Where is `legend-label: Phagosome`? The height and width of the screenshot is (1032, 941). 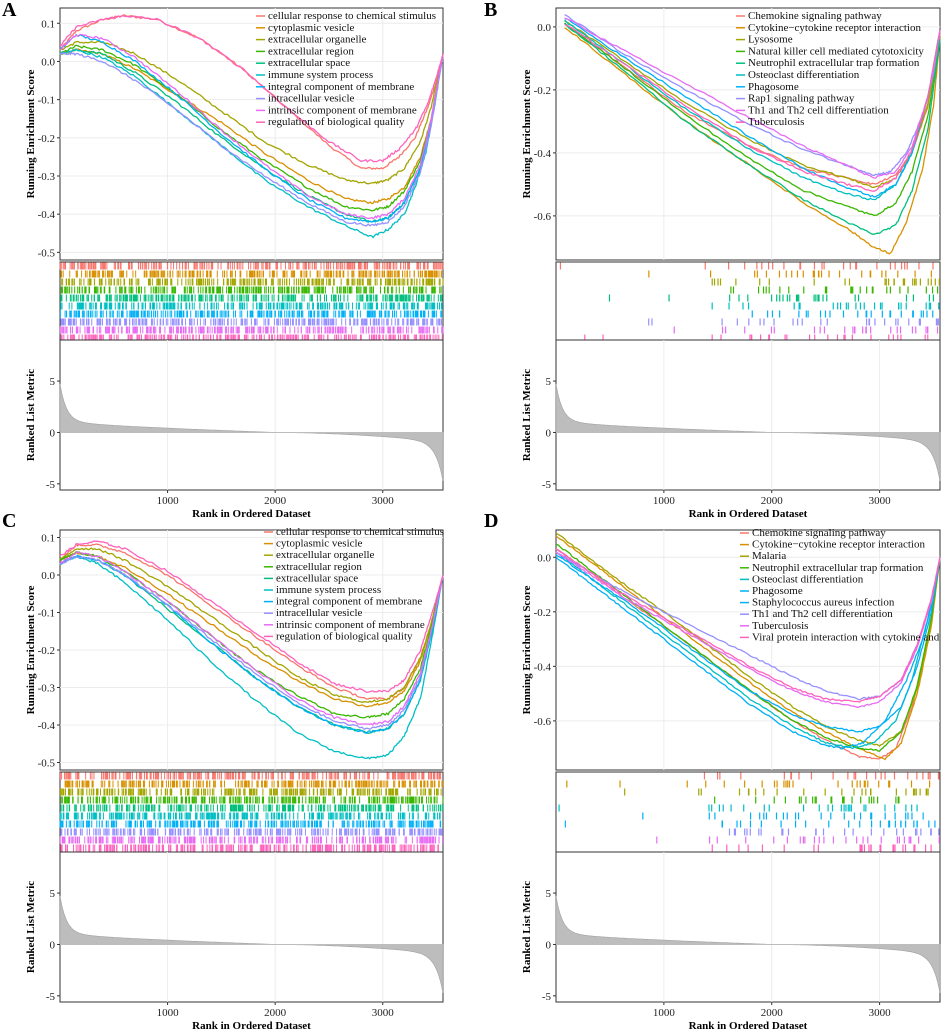 legend-label: Phagosome is located at coordinates (773, 87).